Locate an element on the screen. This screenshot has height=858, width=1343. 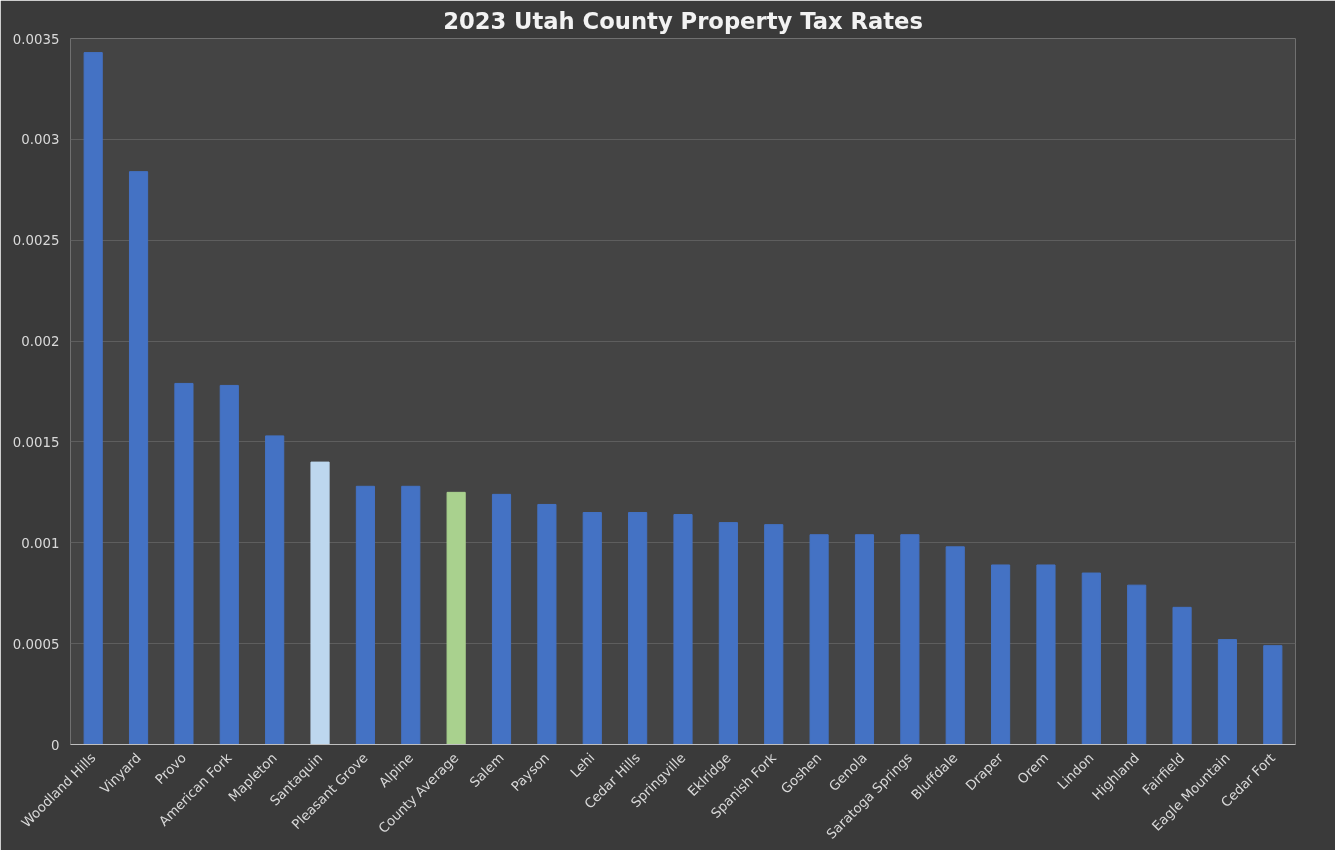
y-tick-label: 0.002 is located at coordinates (40, 342).